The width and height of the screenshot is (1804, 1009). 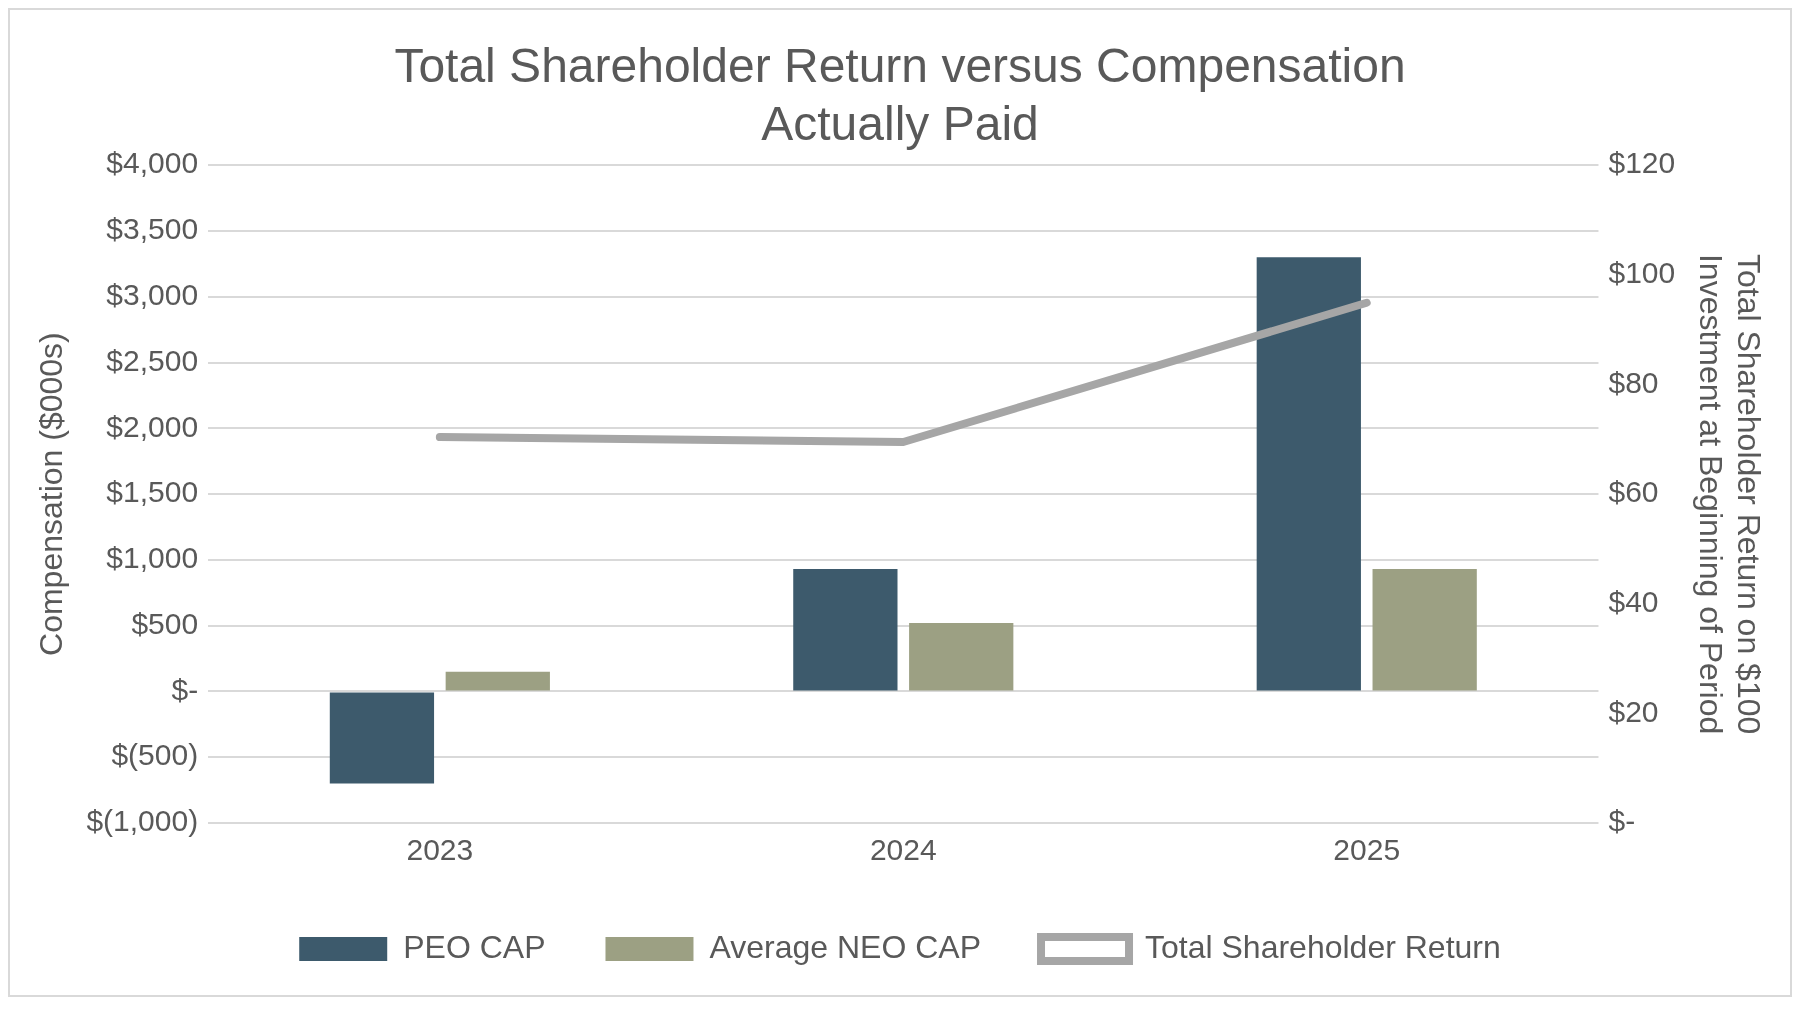 What do you see at coordinates (1729, 494) in the screenshot?
I see `y2-axis-title: Total Shareholder Return on $100 Investment at Beginning of Period` at bounding box center [1729, 494].